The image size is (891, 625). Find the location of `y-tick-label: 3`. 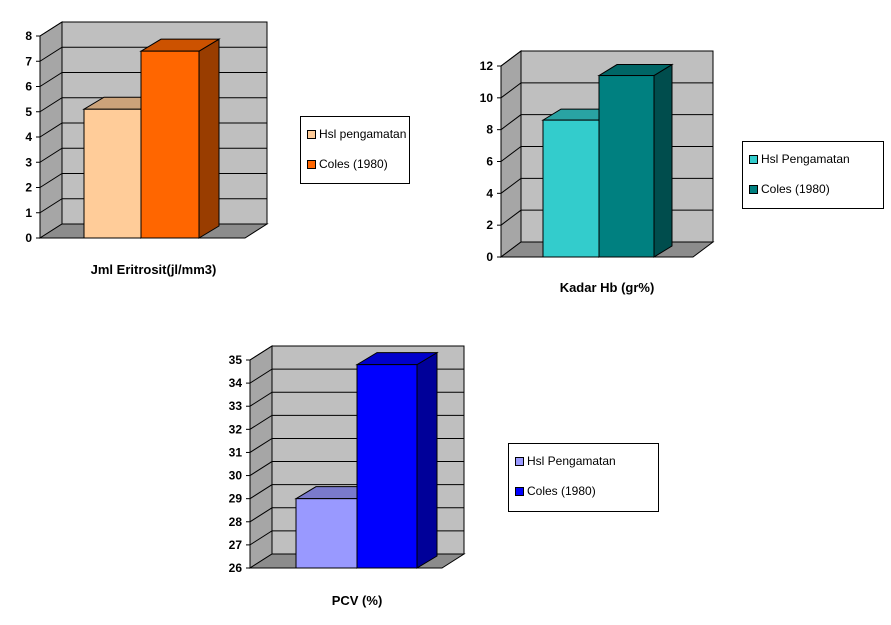

y-tick-label: 3 is located at coordinates (28, 162).